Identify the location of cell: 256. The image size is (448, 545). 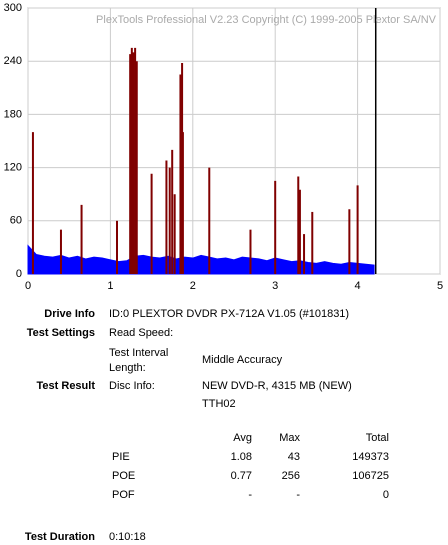
(291, 476).